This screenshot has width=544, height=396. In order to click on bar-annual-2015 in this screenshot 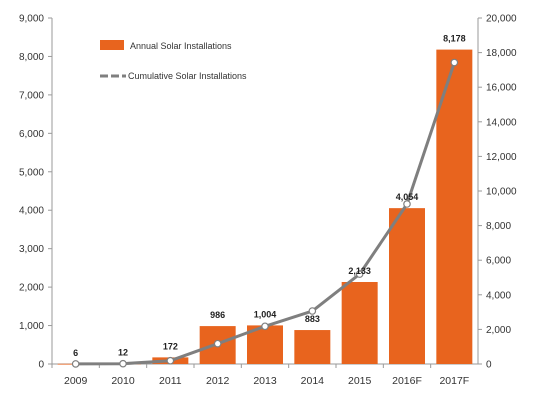, I will do `click(359, 322)`.